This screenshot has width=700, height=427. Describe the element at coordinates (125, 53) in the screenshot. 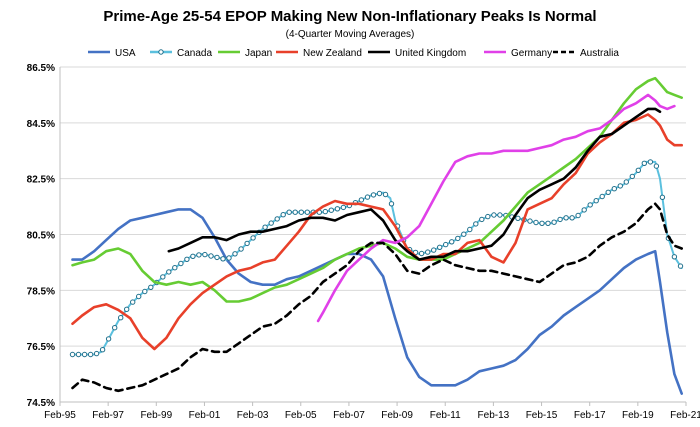

I see `legend-label: USA` at that location.